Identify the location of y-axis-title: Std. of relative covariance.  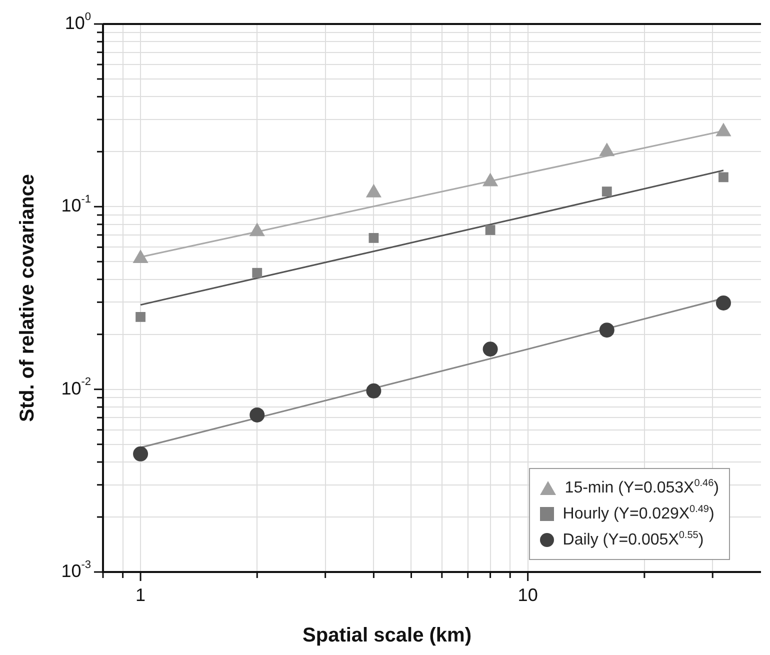
(27, 298).